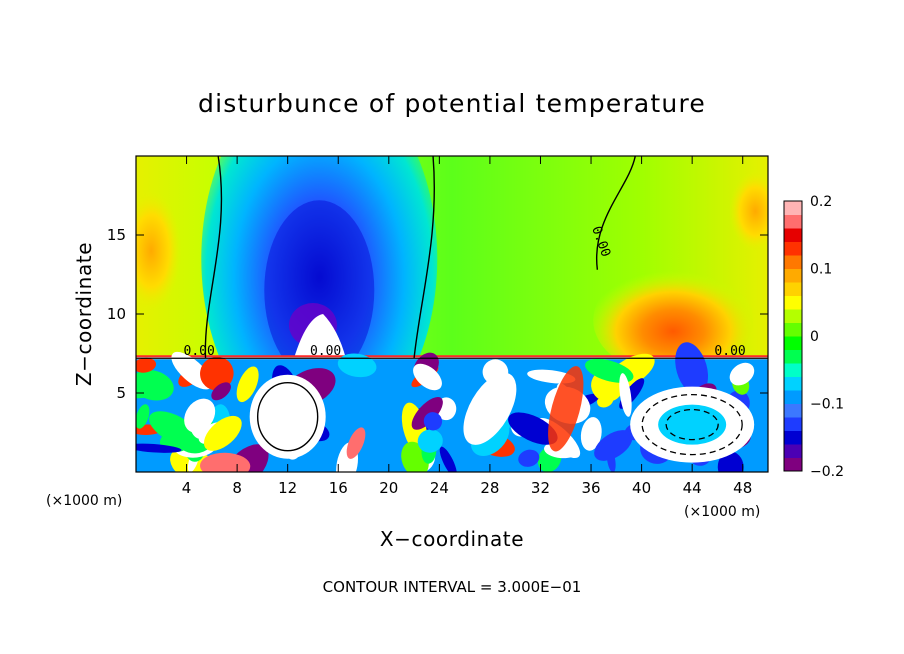 Image resolution: width=904 pixels, height=654 pixels. I want to click on y-axis-label: Z−coordinate, so click(84, 314).